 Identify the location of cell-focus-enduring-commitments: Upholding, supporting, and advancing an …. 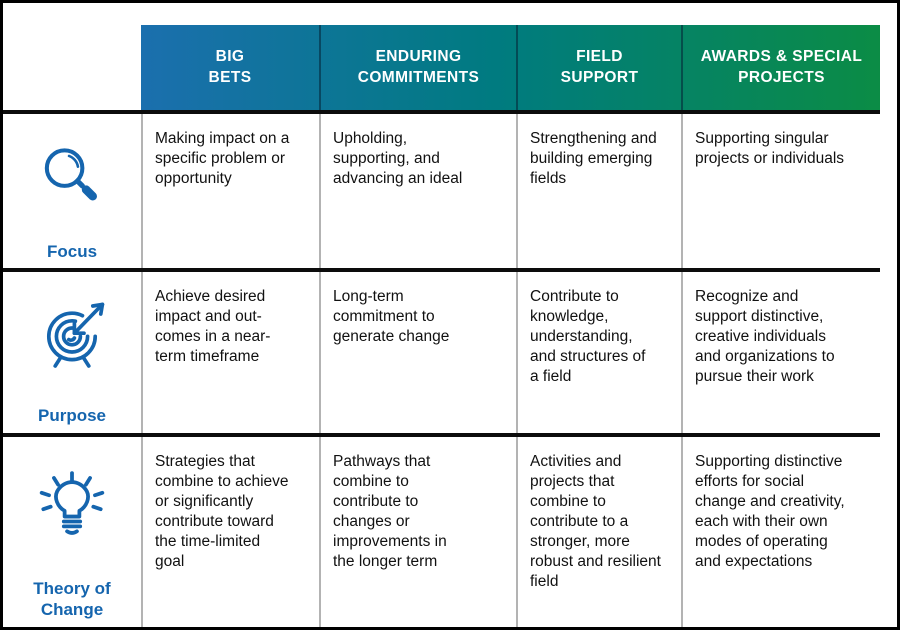
(417, 191).